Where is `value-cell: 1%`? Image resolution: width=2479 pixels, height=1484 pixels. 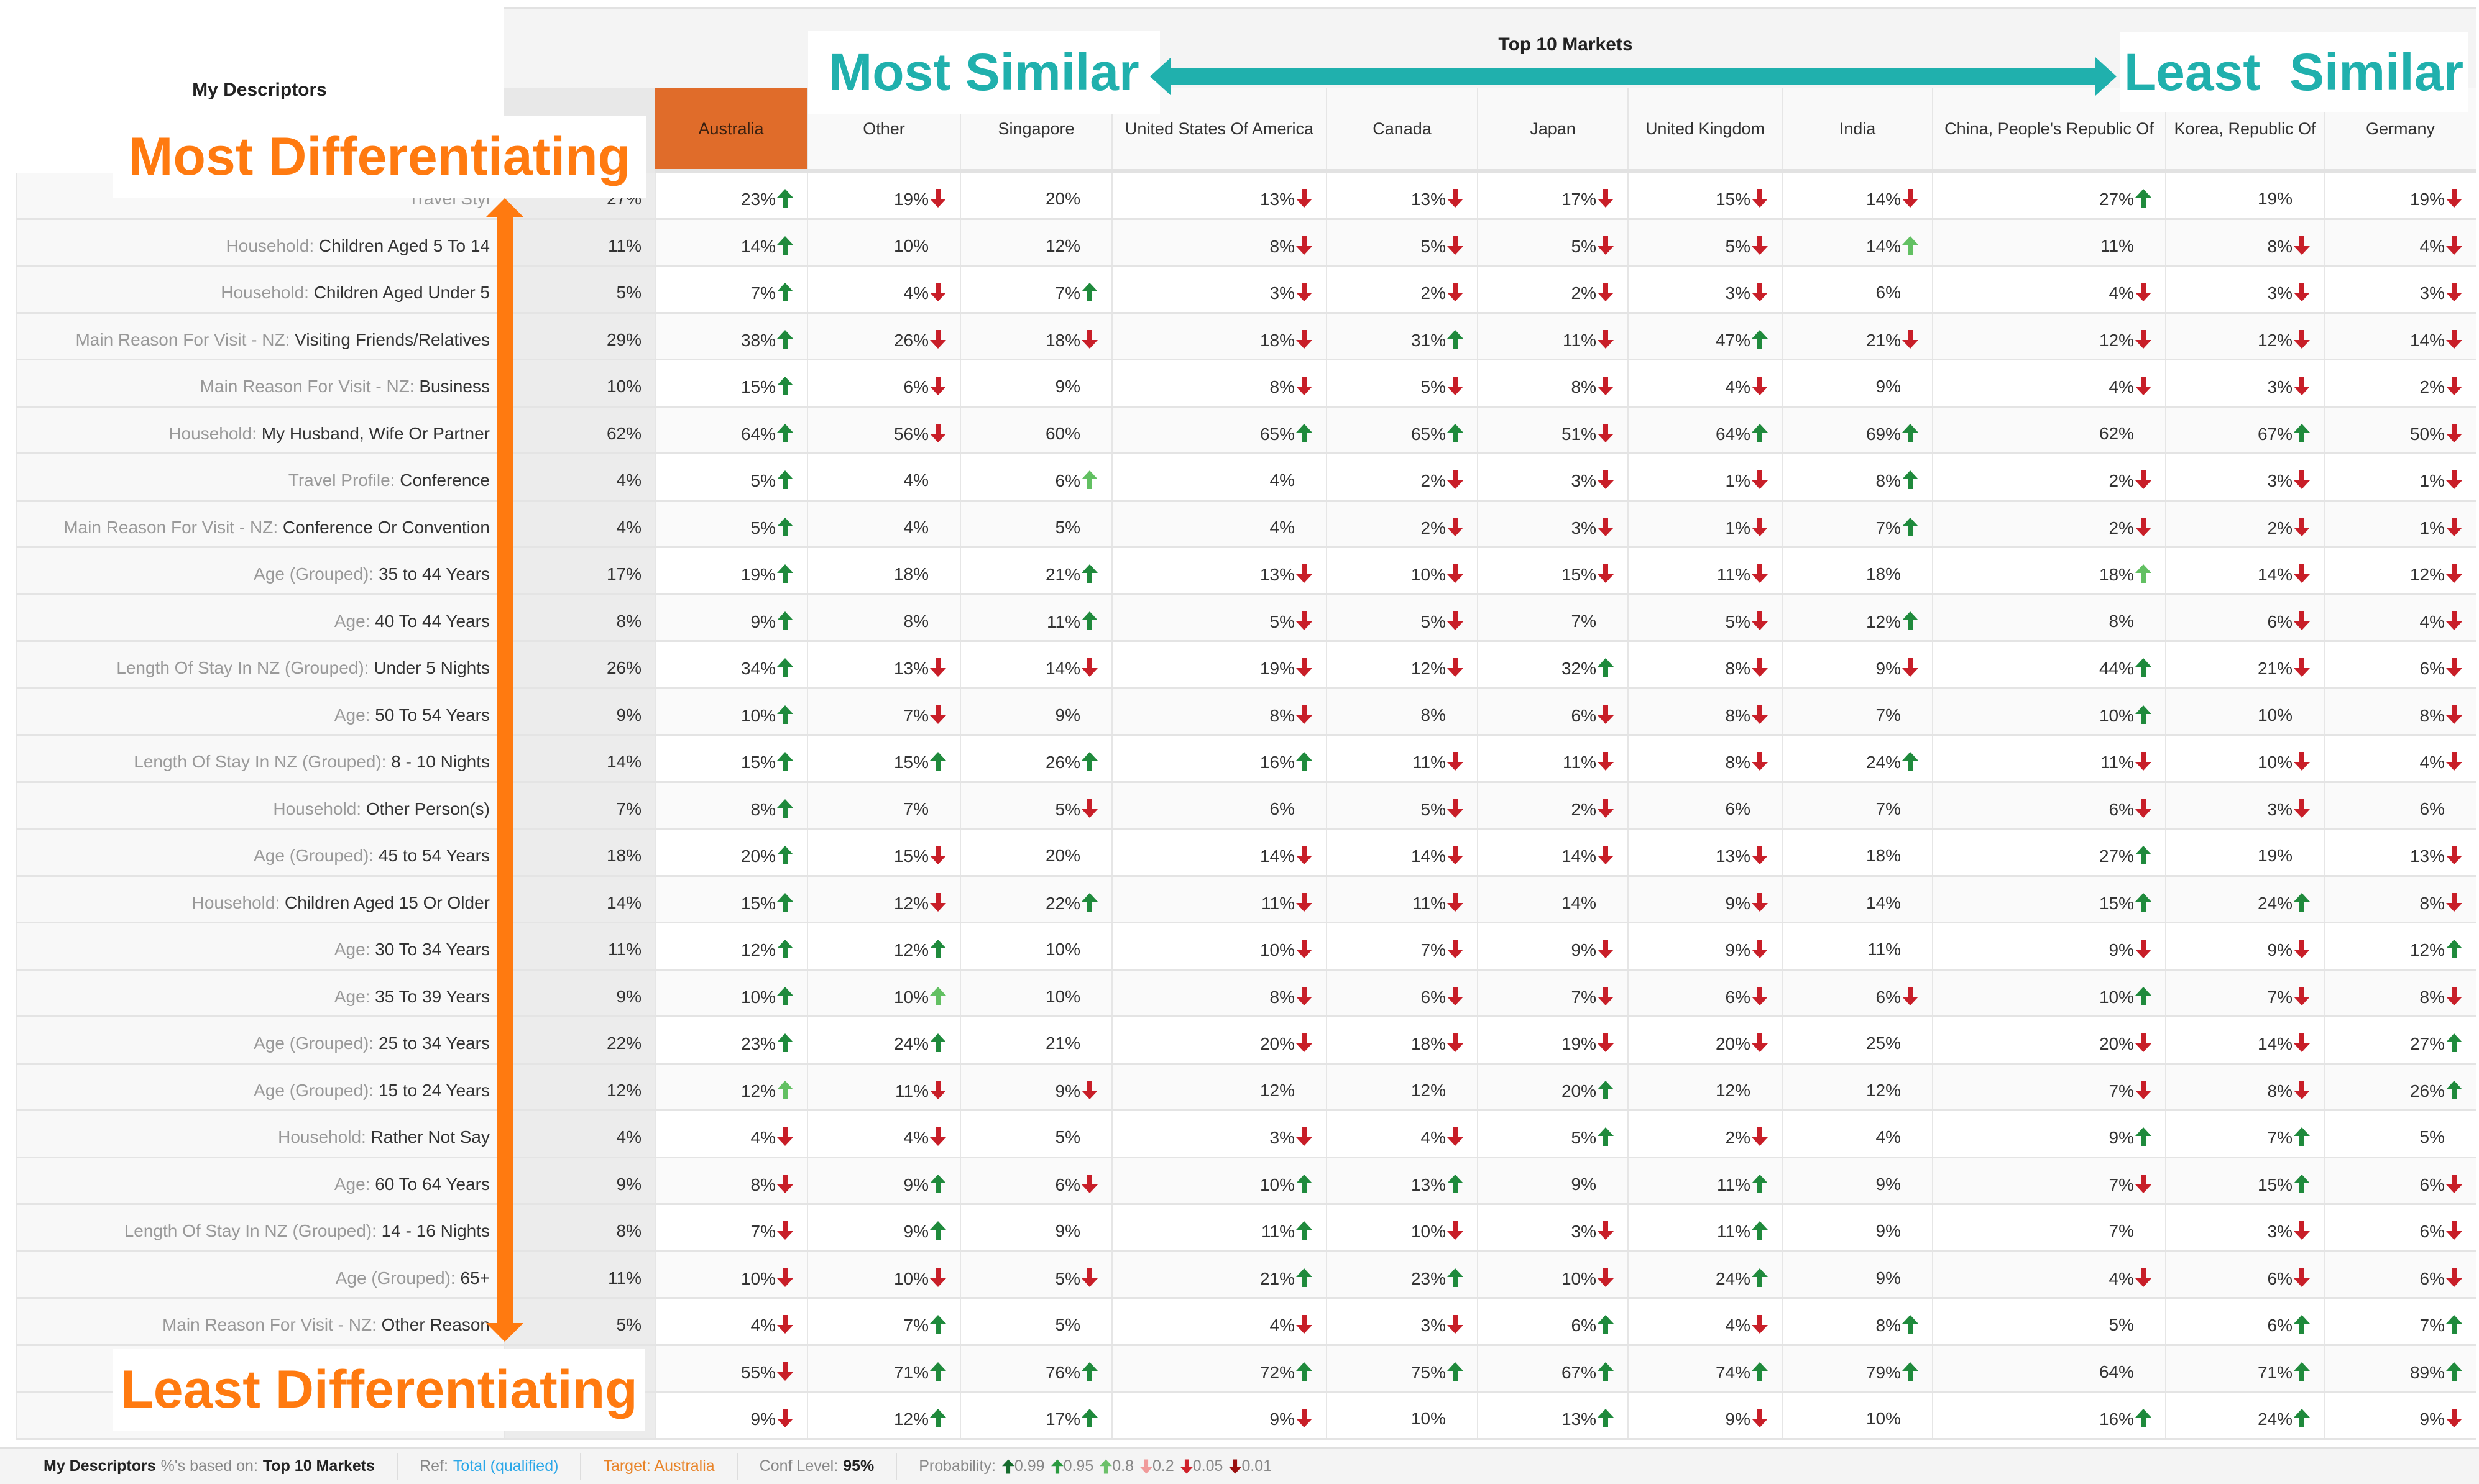 value-cell: 1% is located at coordinates (1704, 523).